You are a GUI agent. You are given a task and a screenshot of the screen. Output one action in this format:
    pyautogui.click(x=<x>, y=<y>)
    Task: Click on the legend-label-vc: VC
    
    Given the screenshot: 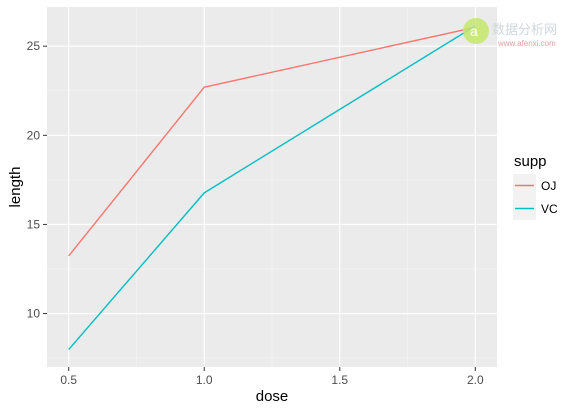 What is the action you would take?
    pyautogui.click(x=549, y=209)
    